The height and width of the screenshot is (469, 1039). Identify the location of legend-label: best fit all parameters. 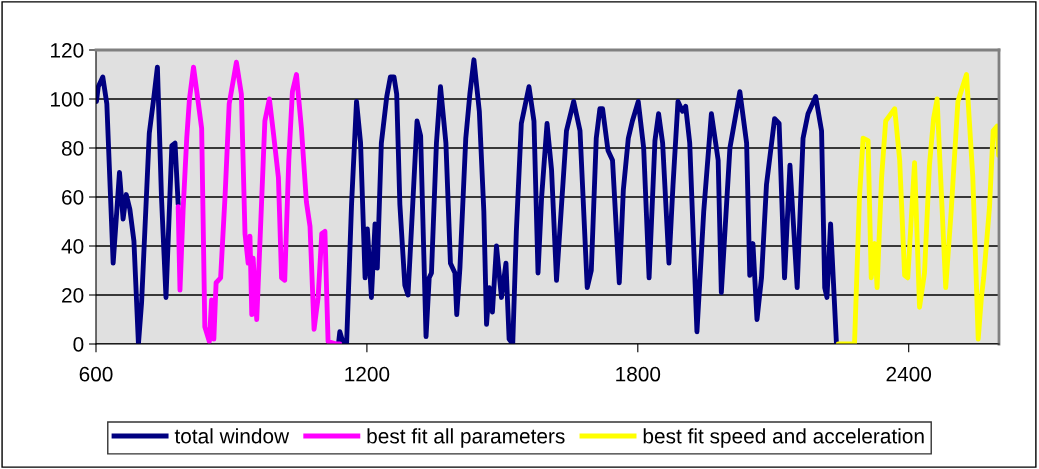
(466, 438).